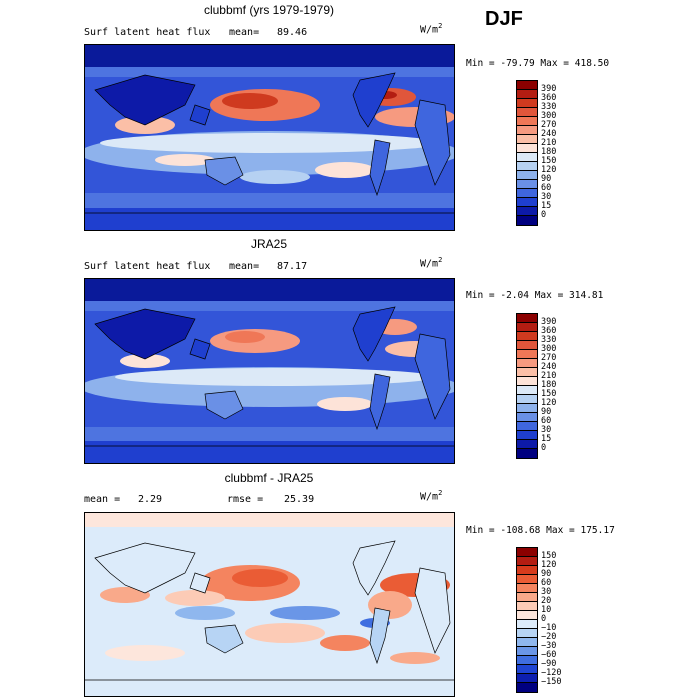 This screenshot has height=700, width=700. What do you see at coordinates (431, 29) in the screenshot?
I see `panel-1-units: W/m2` at bounding box center [431, 29].